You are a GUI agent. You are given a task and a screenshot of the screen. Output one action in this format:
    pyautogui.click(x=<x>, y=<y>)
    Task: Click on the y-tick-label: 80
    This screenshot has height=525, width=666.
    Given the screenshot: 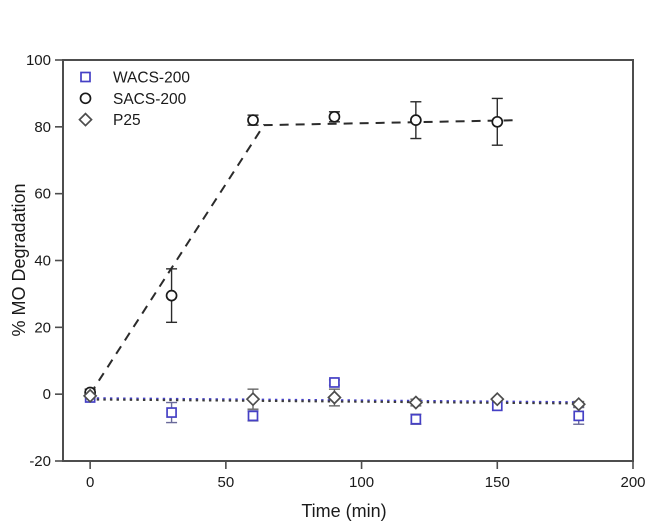 What is the action you would take?
    pyautogui.click(x=42, y=127)
    